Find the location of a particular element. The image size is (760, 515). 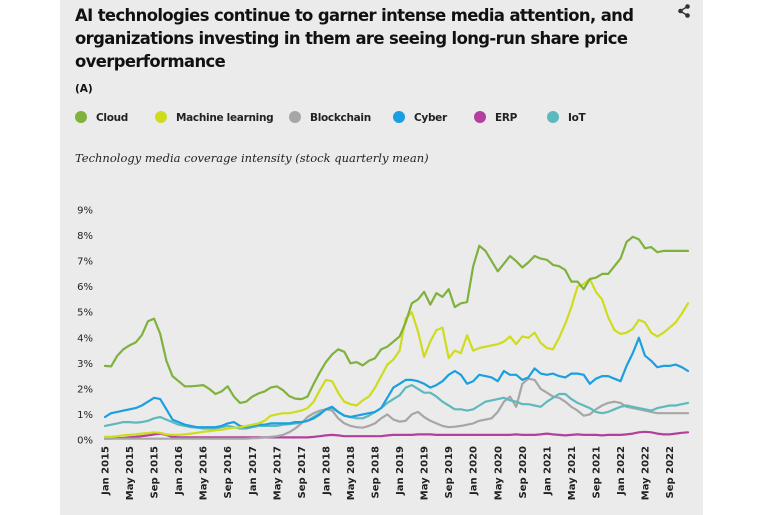

x-tick-label: May 2015 is located at coordinates (130, 473).